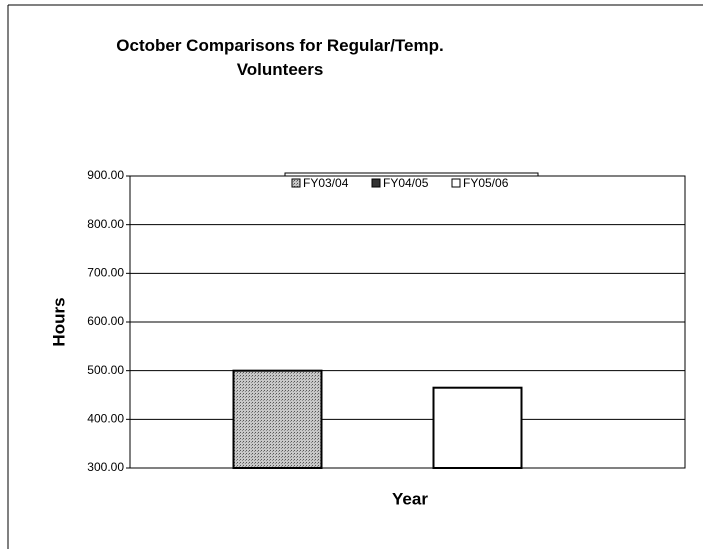  I want to click on y-tick-label: 400.00, so click(105, 419).